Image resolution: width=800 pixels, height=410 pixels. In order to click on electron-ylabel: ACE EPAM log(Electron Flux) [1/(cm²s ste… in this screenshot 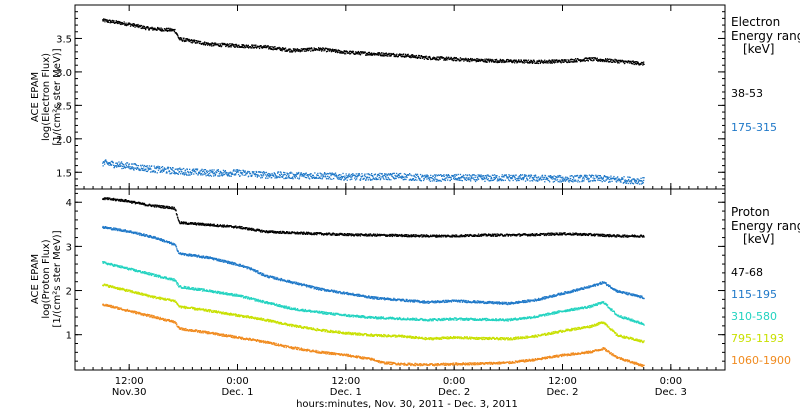, I will do `click(46, 96)`.